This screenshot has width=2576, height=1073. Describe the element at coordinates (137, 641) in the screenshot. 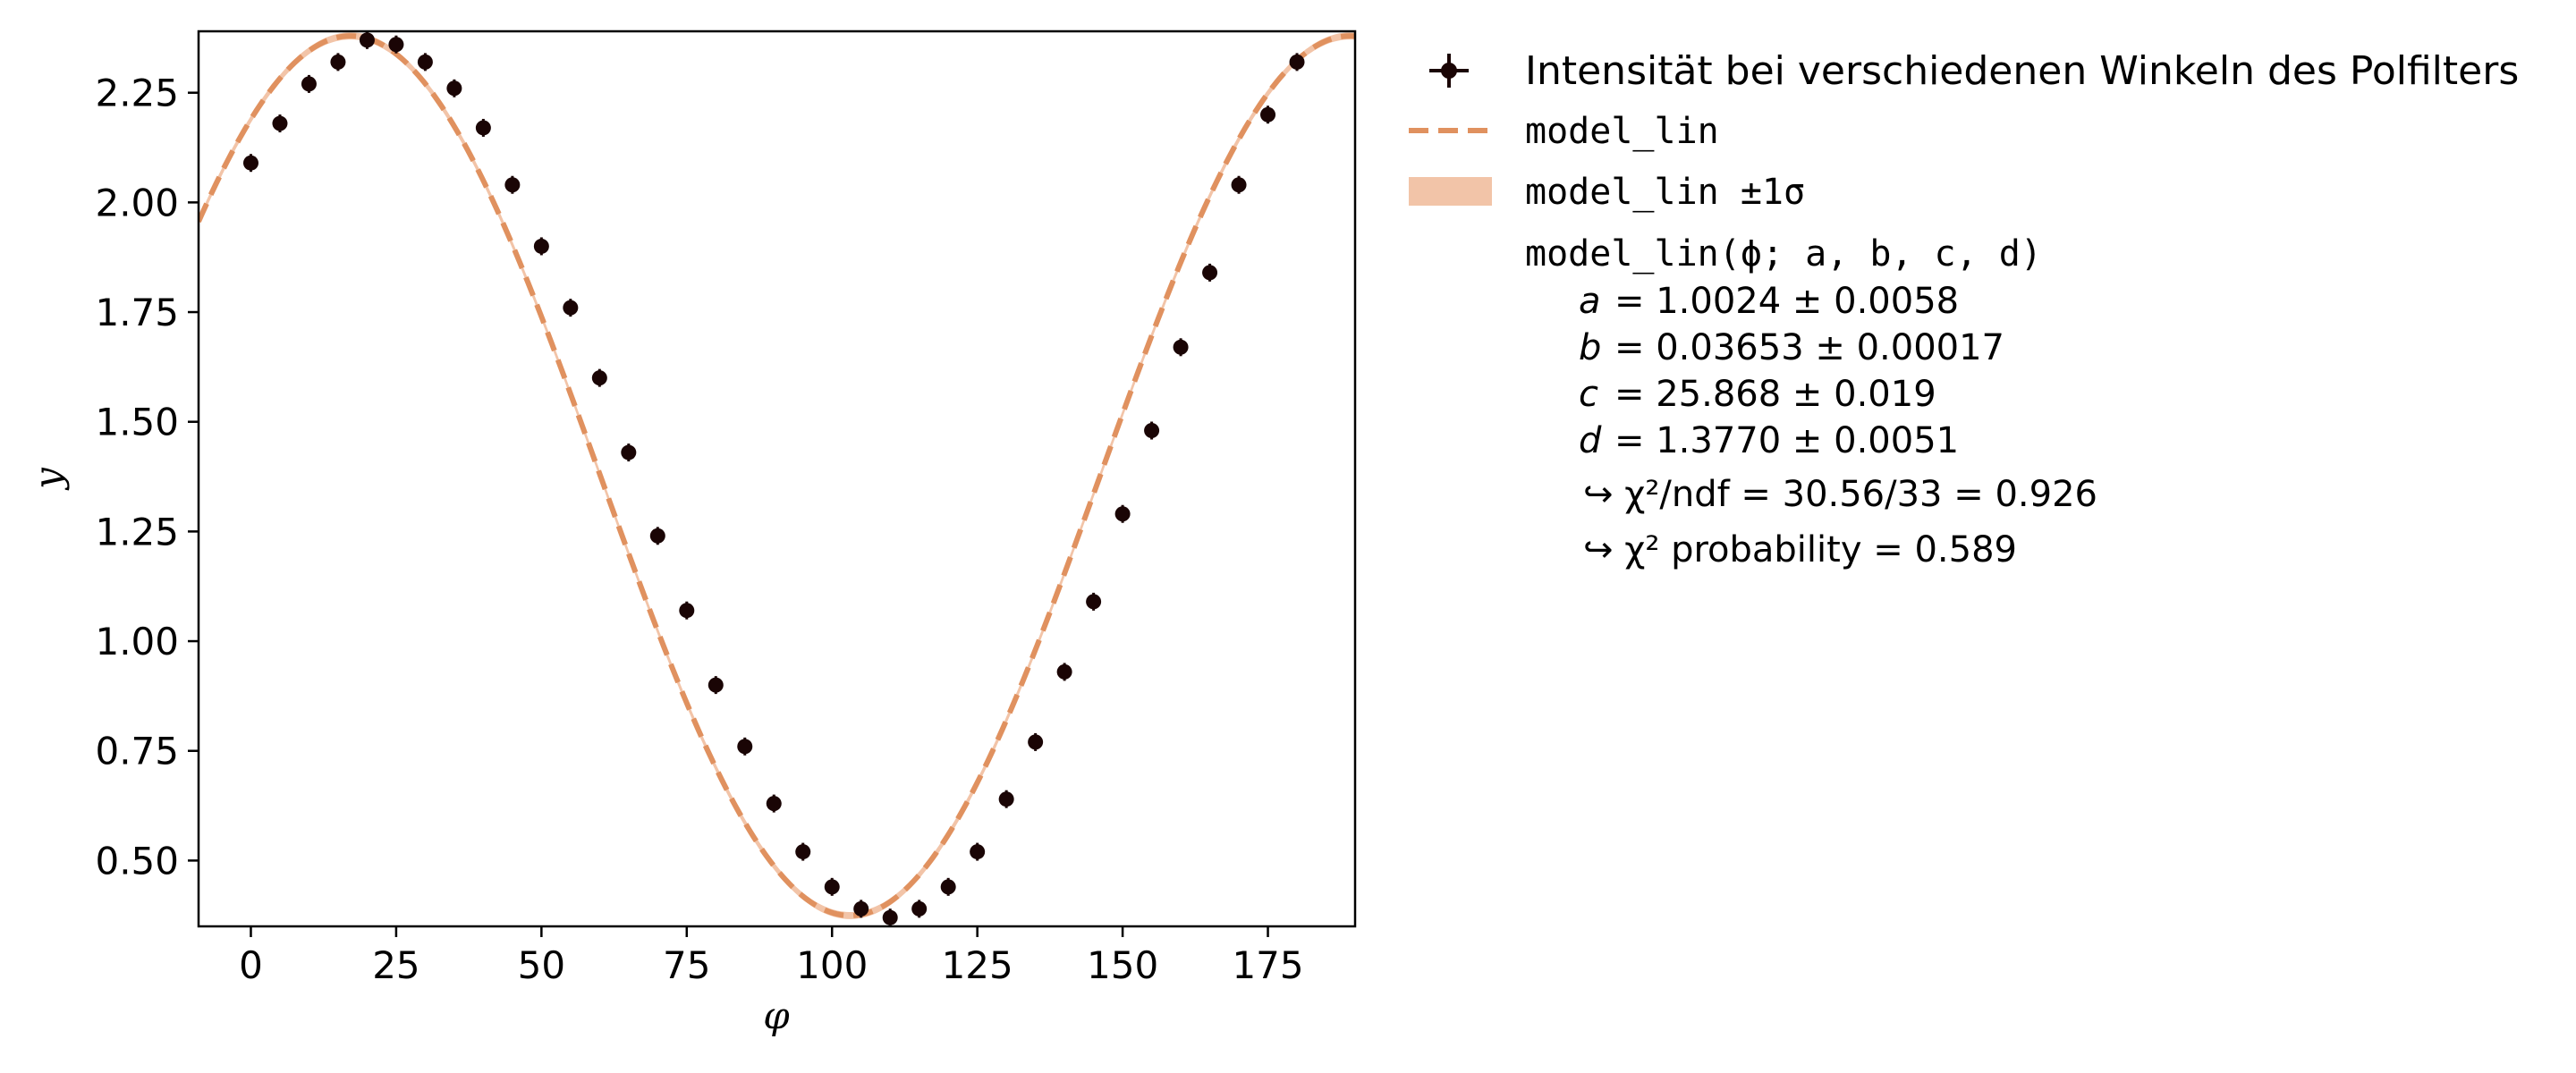

I see `y-tick-label: 1.00` at that location.